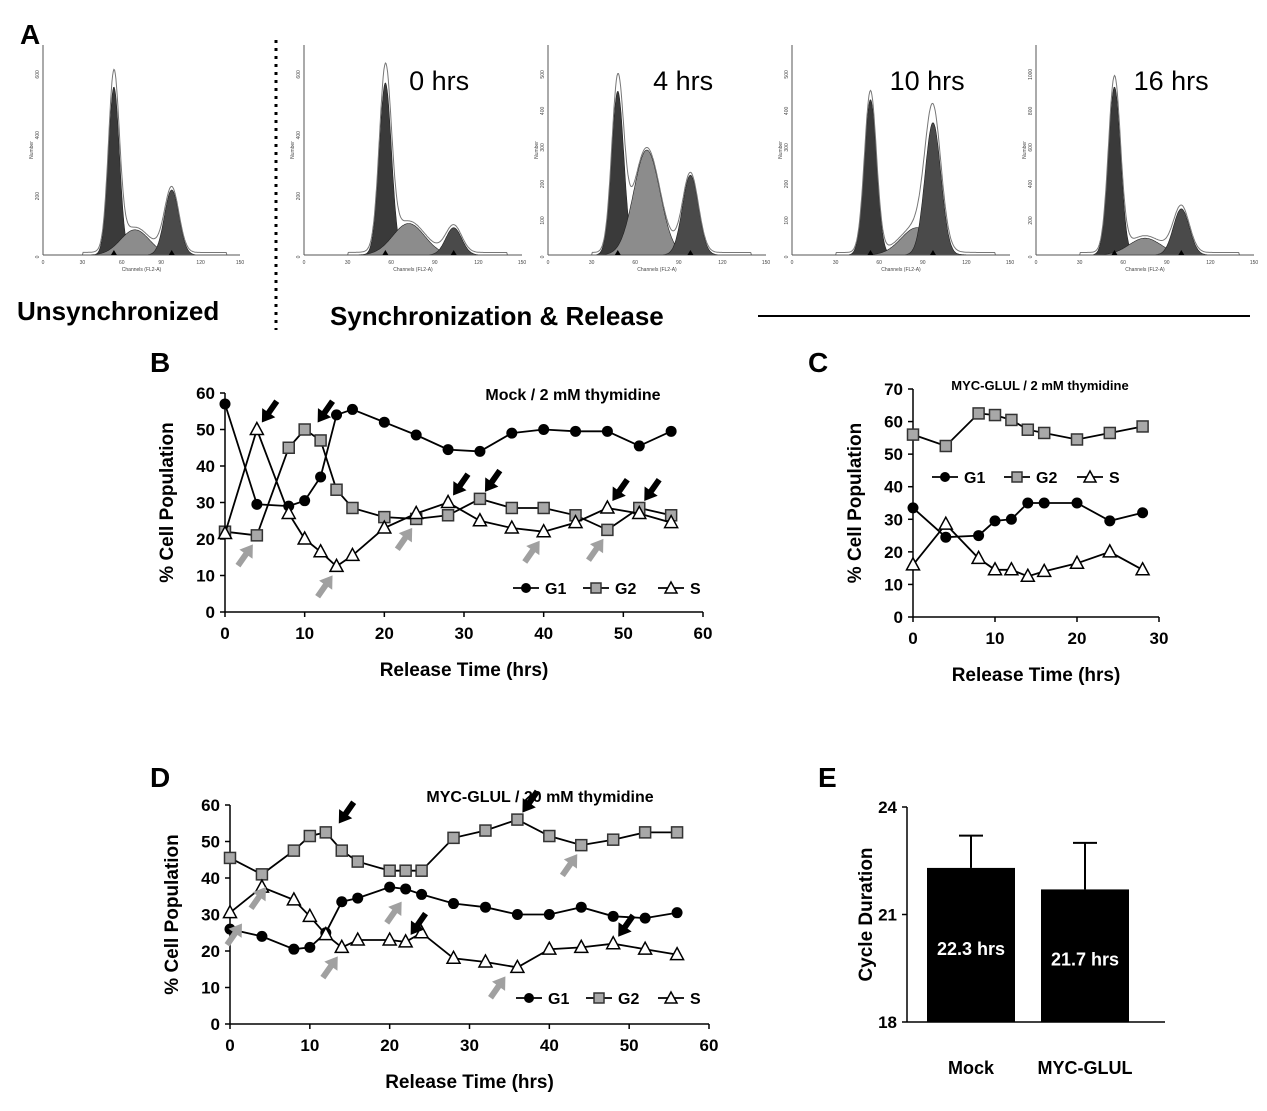 The image size is (1267, 1111). I want to click on x-tick-label: 150, so click(1010, 263).